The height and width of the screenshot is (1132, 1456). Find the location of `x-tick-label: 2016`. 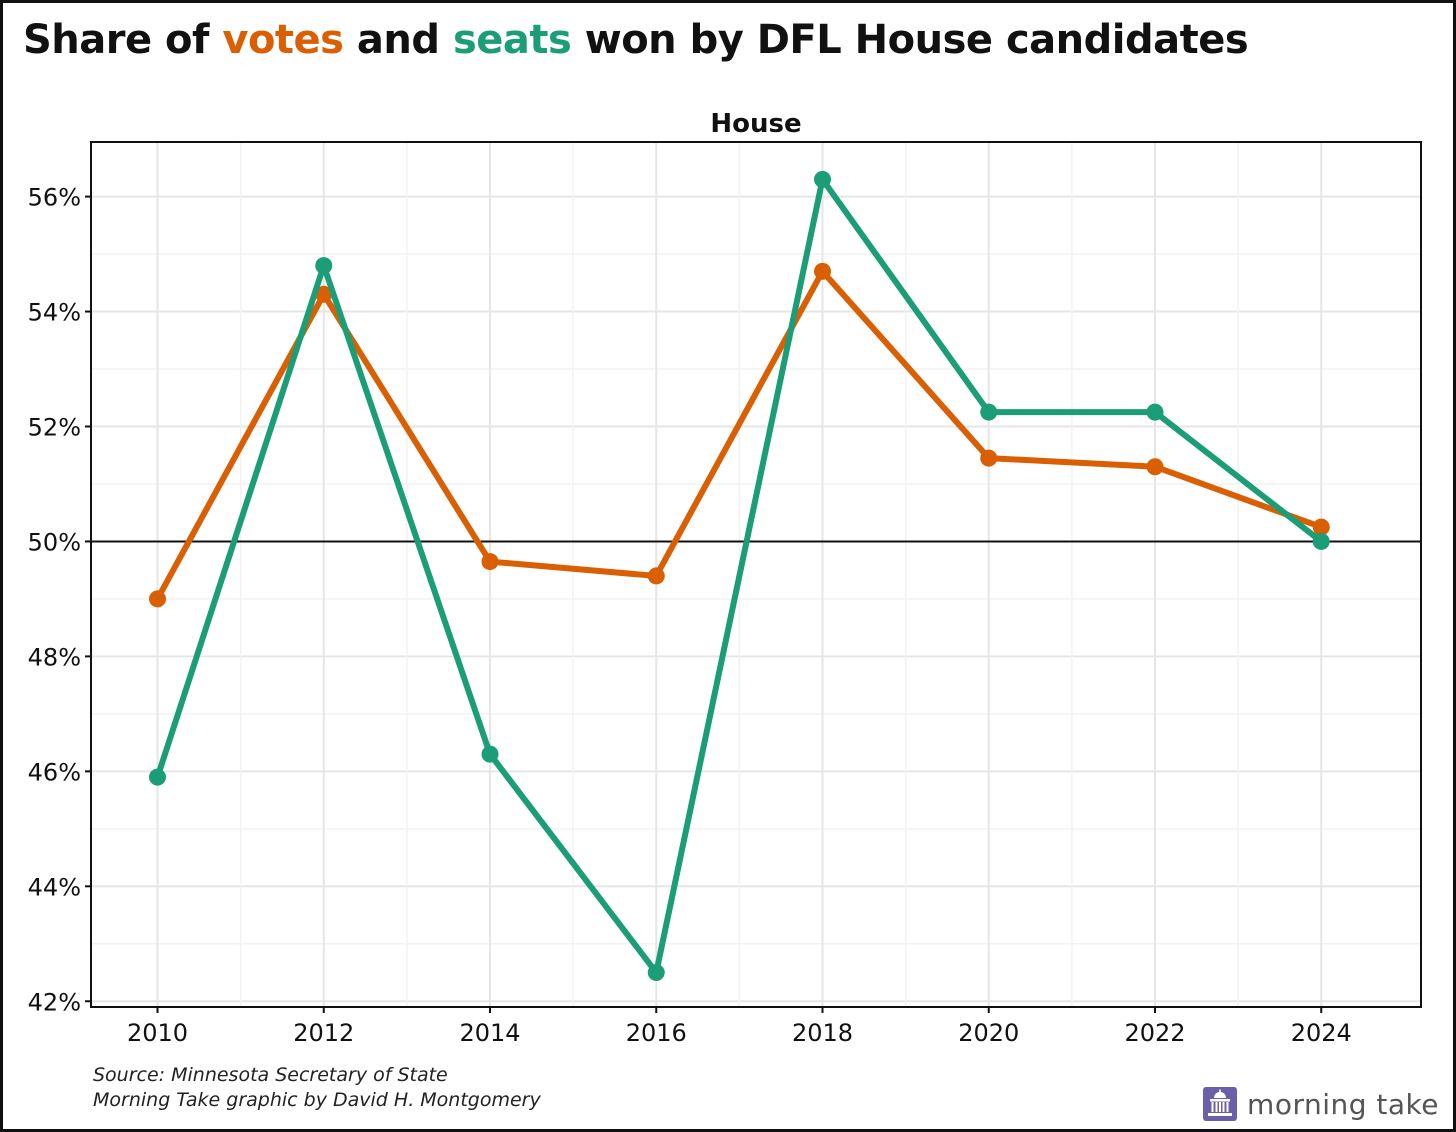

x-tick-label: 2016 is located at coordinates (656, 1033).